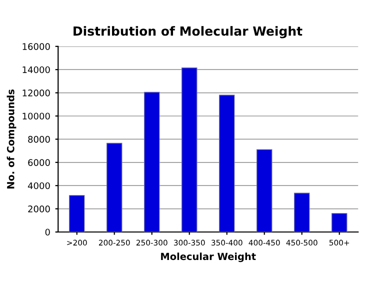  Describe the element at coordinates (11, 138) in the screenshot. I see `y-axis-title: No. of Compounds` at that location.